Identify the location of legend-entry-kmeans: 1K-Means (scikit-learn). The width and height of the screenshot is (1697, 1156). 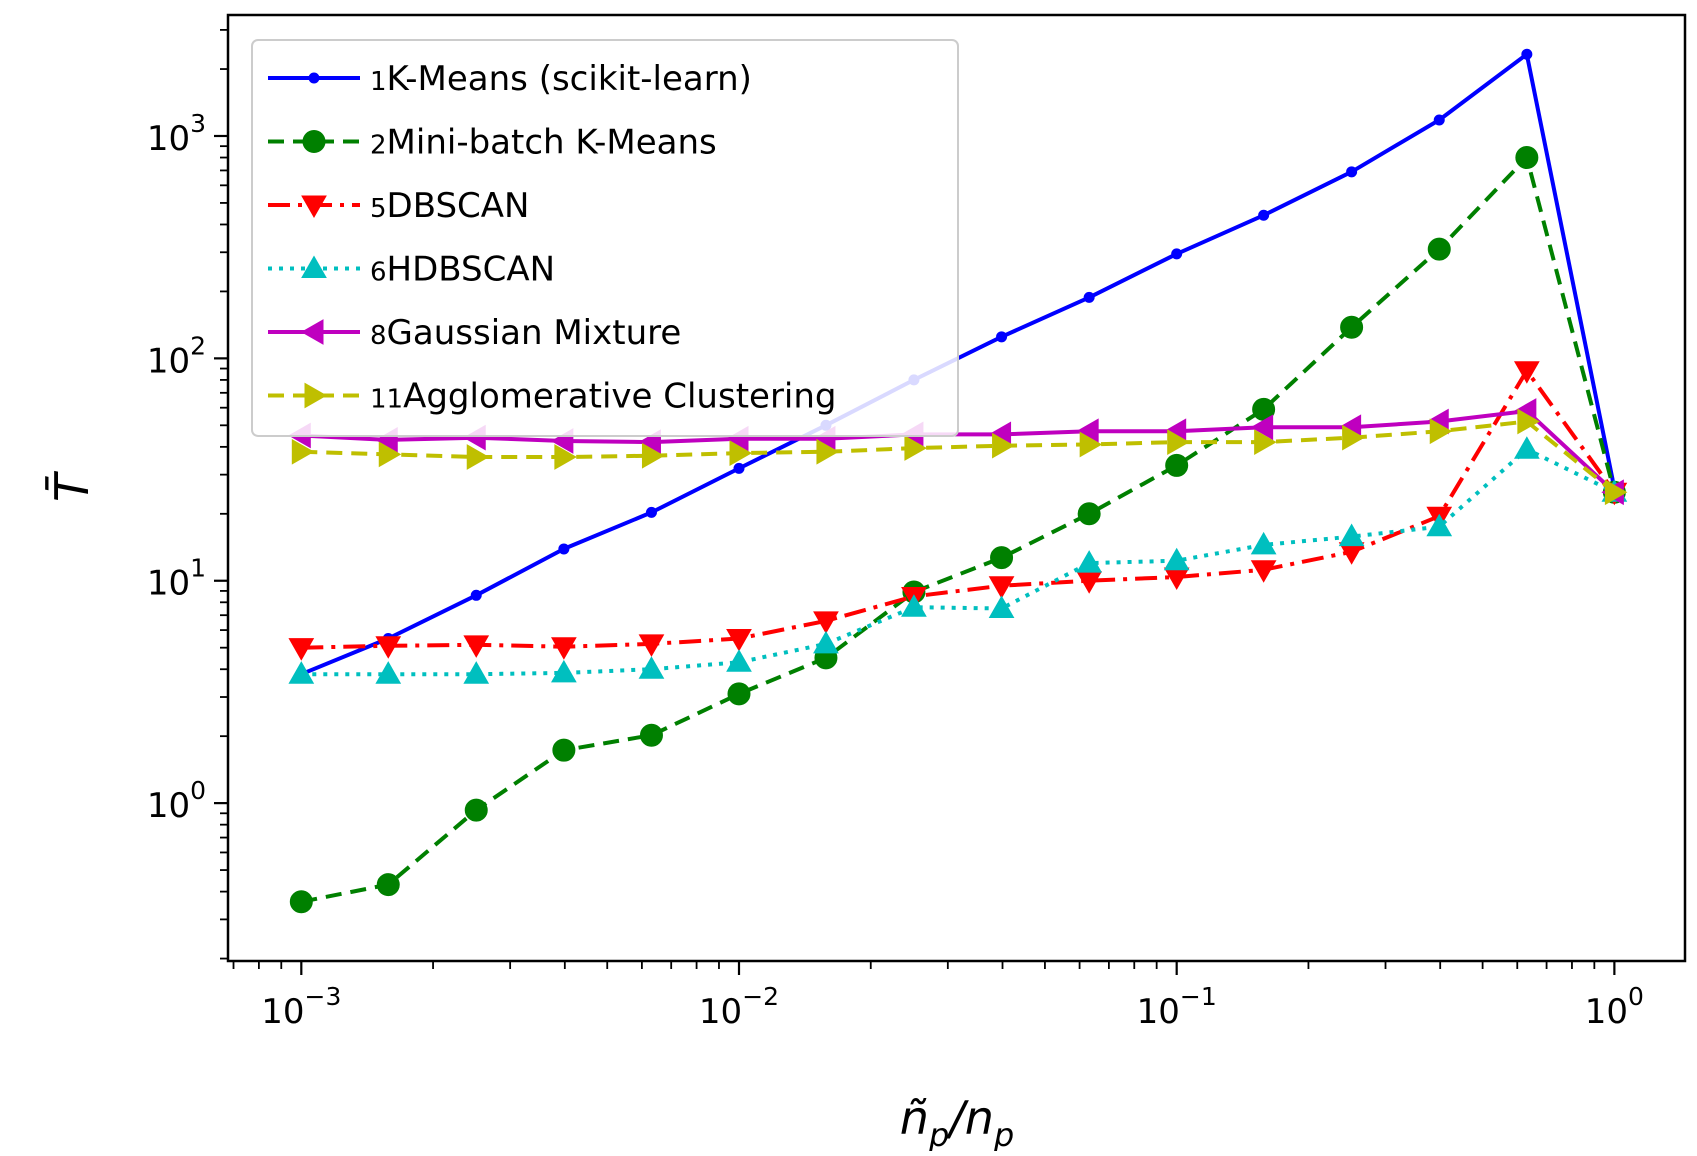
(510, 79).